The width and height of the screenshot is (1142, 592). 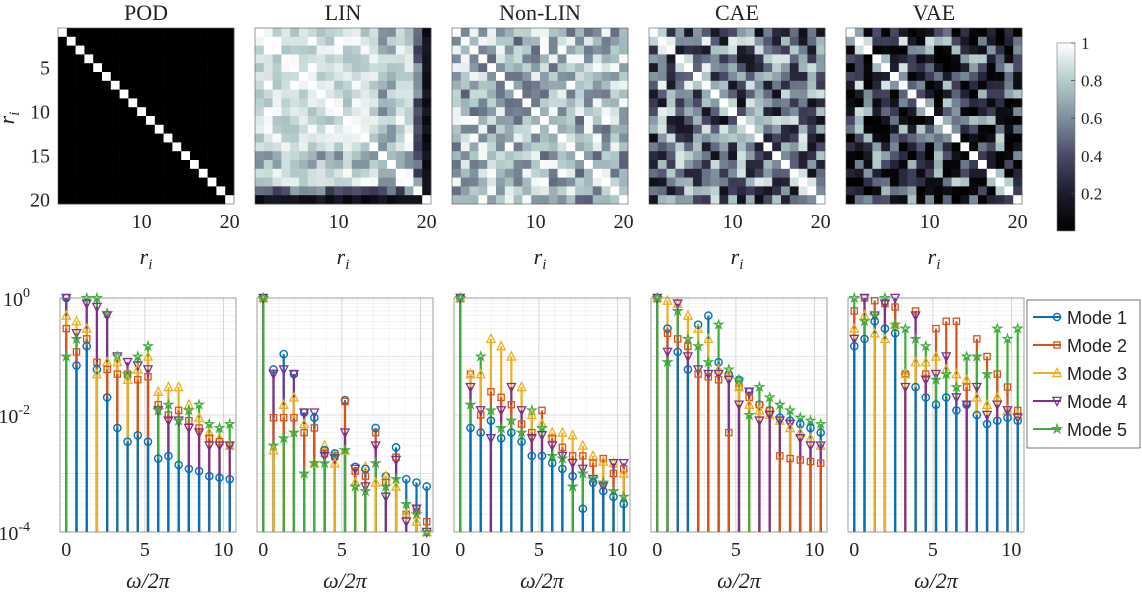 What do you see at coordinates (26, 293) in the screenshot?
I see `y-tick-exponent: 0` at bounding box center [26, 293].